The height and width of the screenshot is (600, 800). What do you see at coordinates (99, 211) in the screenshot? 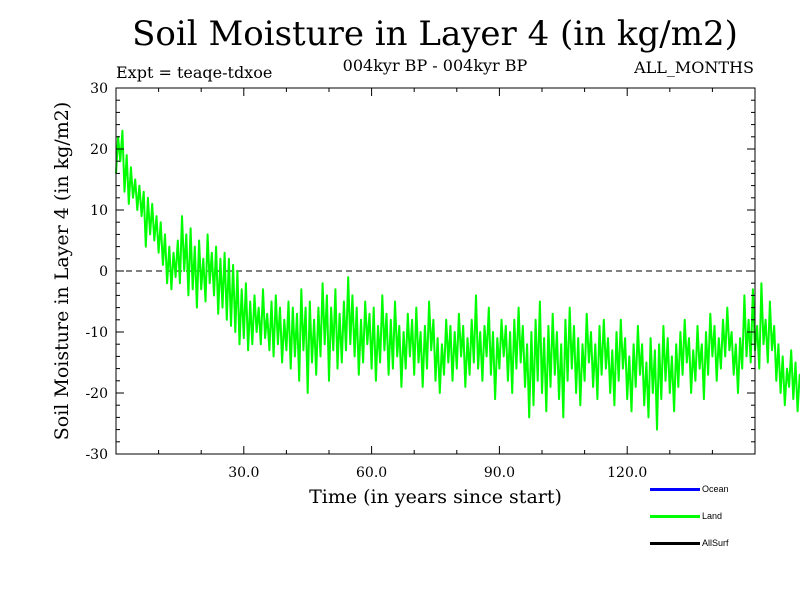
I see `y-tick-label: 10` at bounding box center [99, 211].